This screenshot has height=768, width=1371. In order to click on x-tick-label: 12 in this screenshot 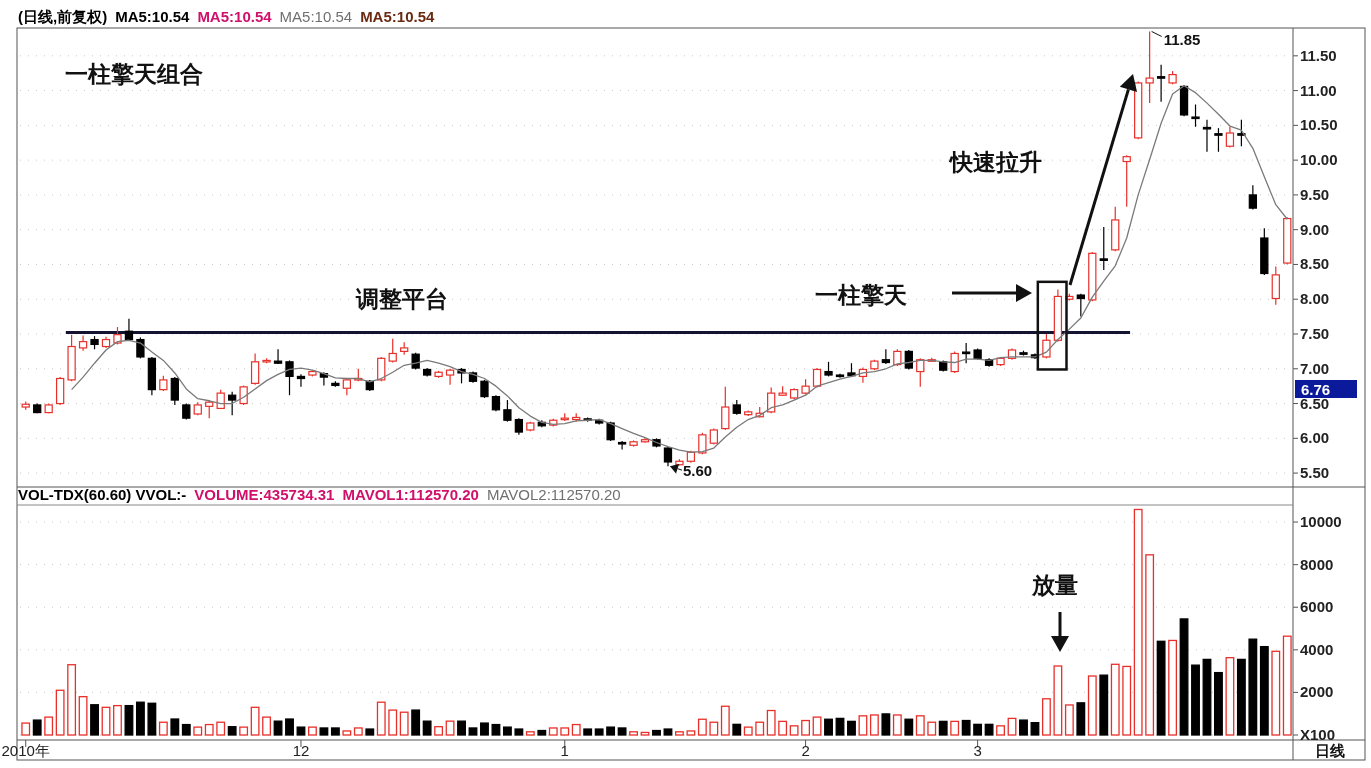, I will do `click(301, 750)`.